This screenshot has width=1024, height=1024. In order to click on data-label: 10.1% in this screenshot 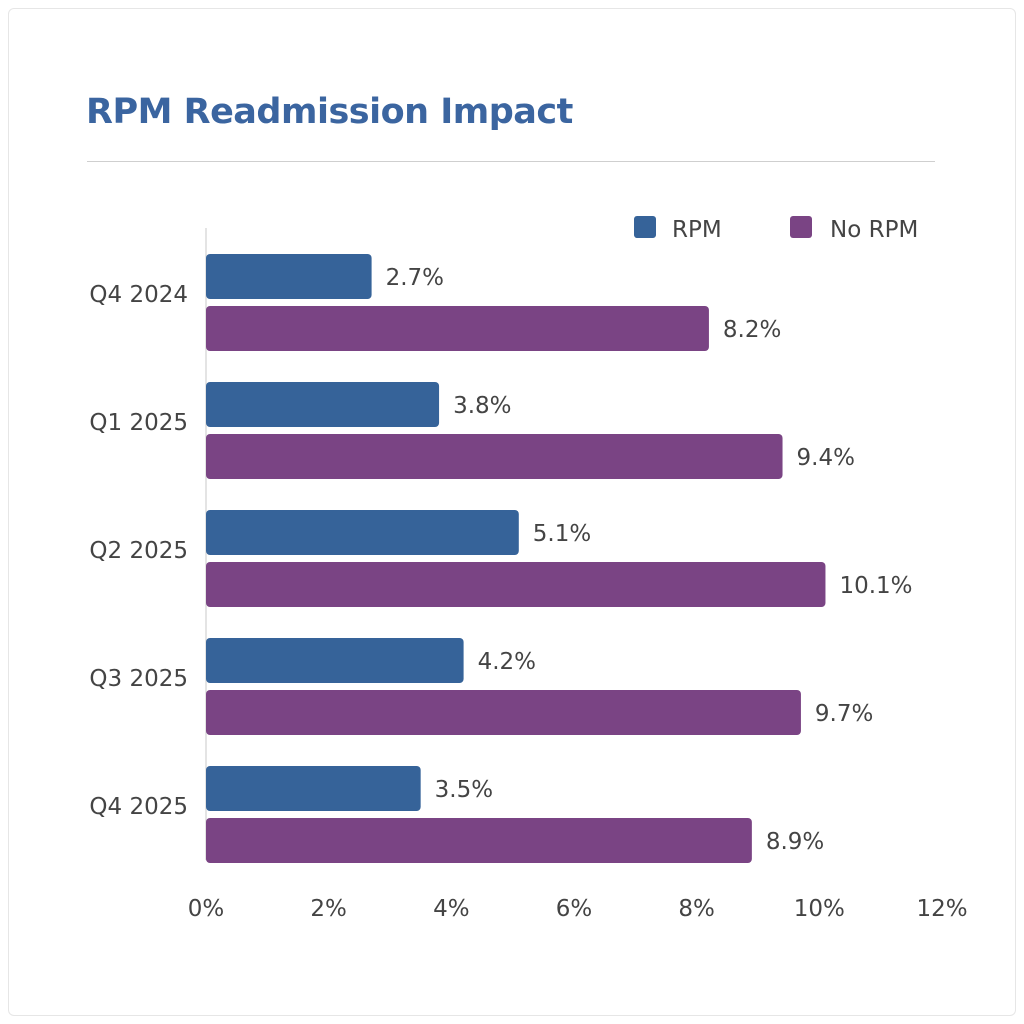, I will do `click(875, 586)`.